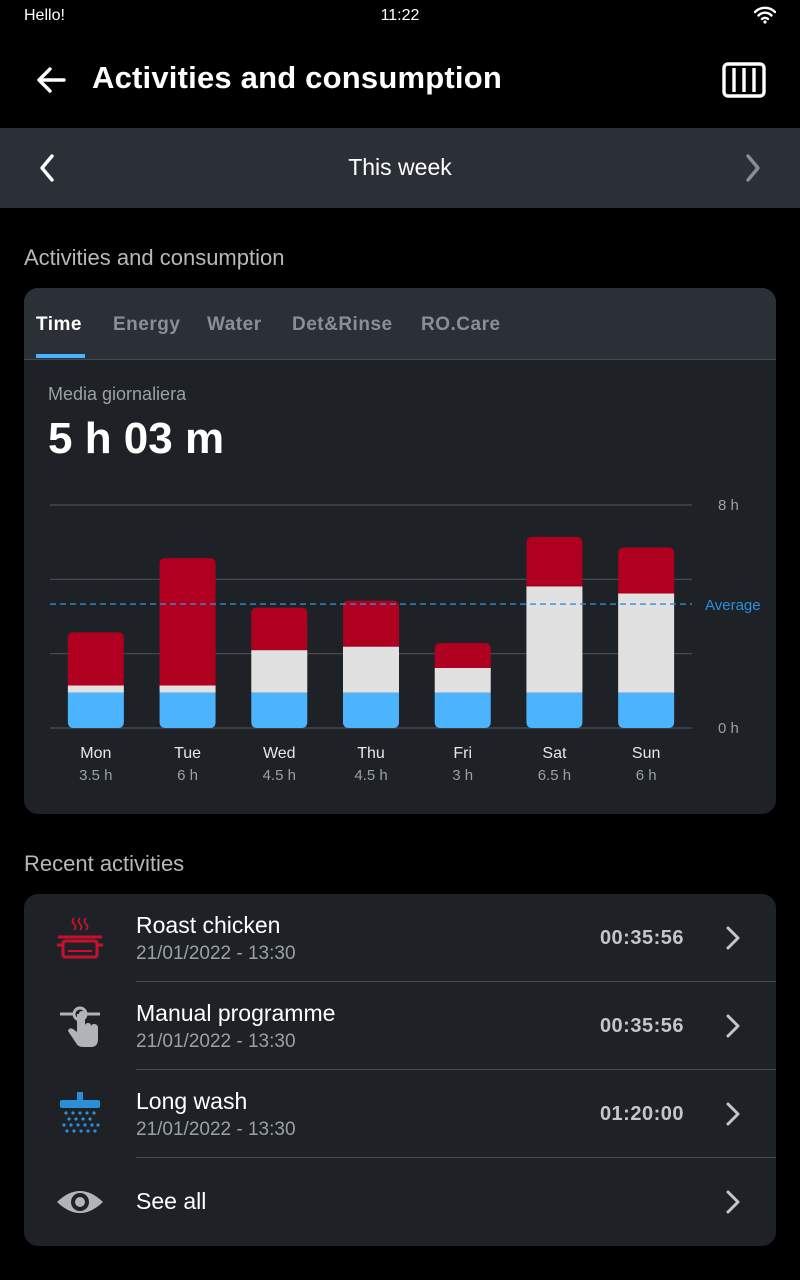 Image resolution: width=800 pixels, height=1280 pixels. What do you see at coordinates (80, 1202) in the screenshot?
I see `eye-icon` at bounding box center [80, 1202].